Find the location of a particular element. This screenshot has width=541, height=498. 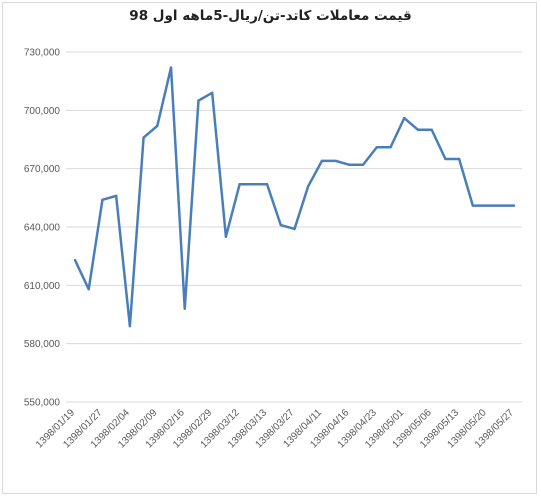

y-tick-label: 730,000 is located at coordinates (42, 53).